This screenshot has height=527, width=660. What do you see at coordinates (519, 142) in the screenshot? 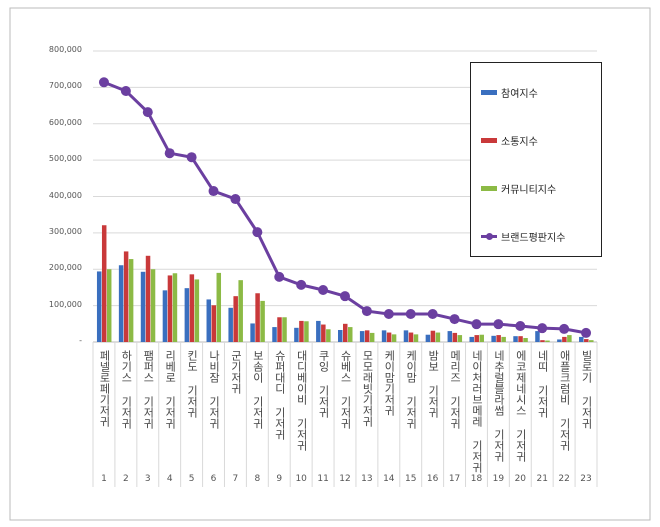
I see `legend-label: 소통지수` at bounding box center [519, 142].